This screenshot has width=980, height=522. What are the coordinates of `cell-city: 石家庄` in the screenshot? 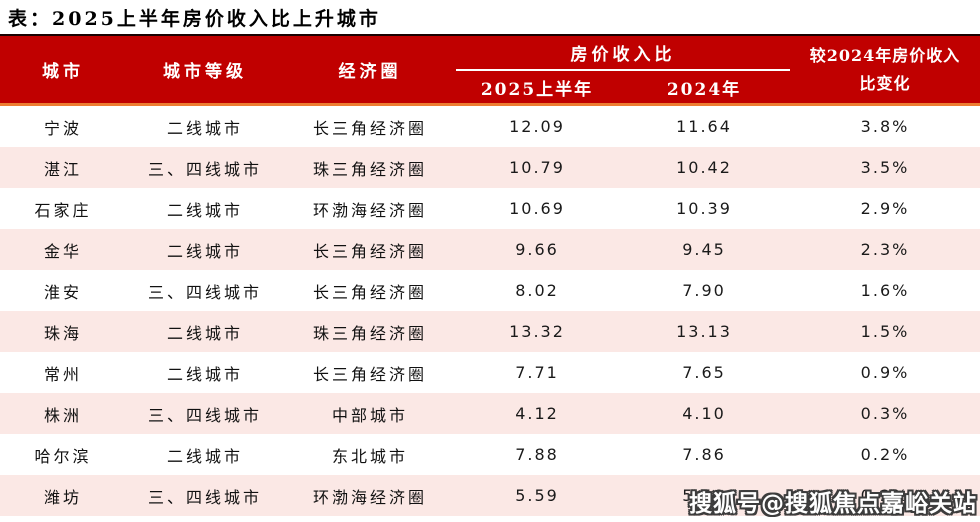 It's located at (63, 210).